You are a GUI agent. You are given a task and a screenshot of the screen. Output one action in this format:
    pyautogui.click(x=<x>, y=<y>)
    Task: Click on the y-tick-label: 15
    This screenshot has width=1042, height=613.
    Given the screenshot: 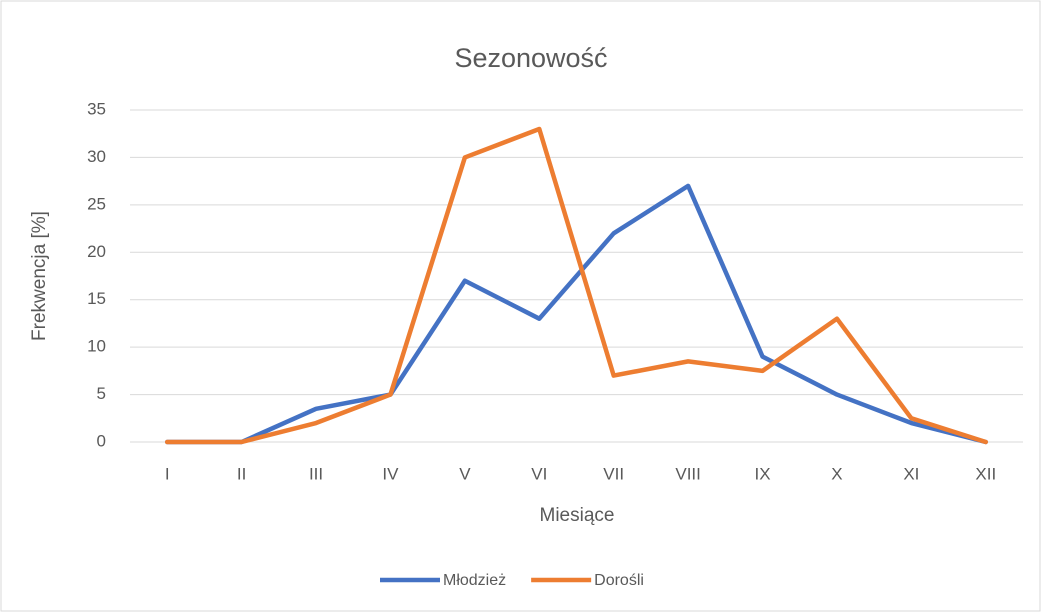 What is the action you would take?
    pyautogui.click(x=96, y=298)
    